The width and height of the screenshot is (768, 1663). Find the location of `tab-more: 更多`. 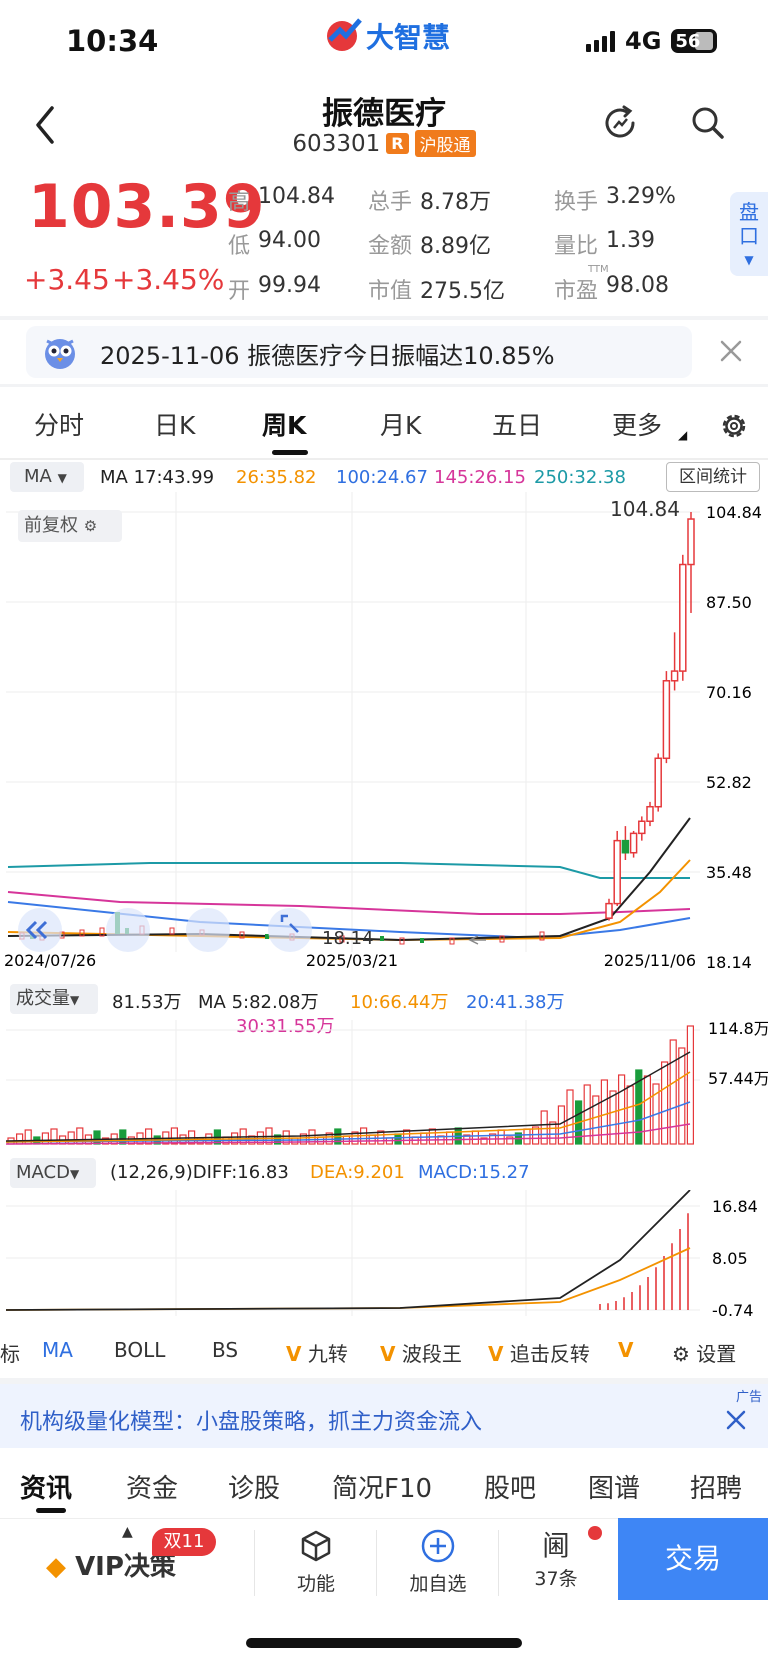

tab-more: 更多 is located at coordinates (637, 425).